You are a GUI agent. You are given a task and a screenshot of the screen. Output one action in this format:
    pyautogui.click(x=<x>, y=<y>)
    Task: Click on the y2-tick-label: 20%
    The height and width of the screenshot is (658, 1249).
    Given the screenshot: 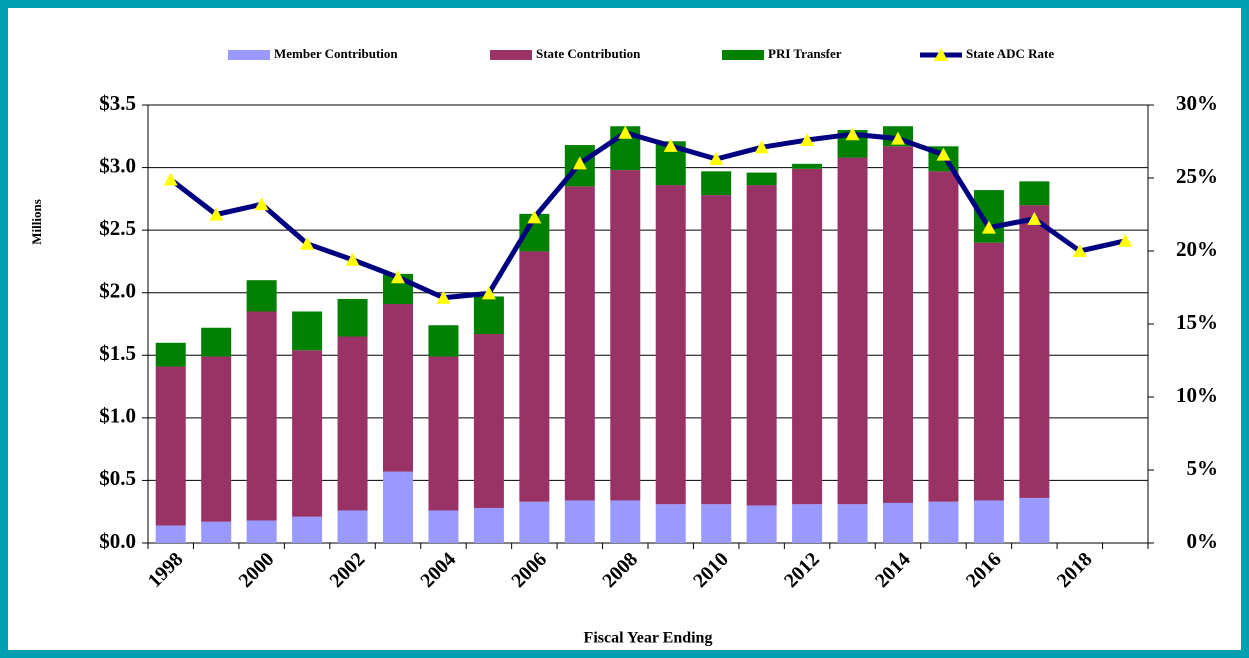 What is the action you would take?
    pyautogui.click(x=1197, y=249)
    